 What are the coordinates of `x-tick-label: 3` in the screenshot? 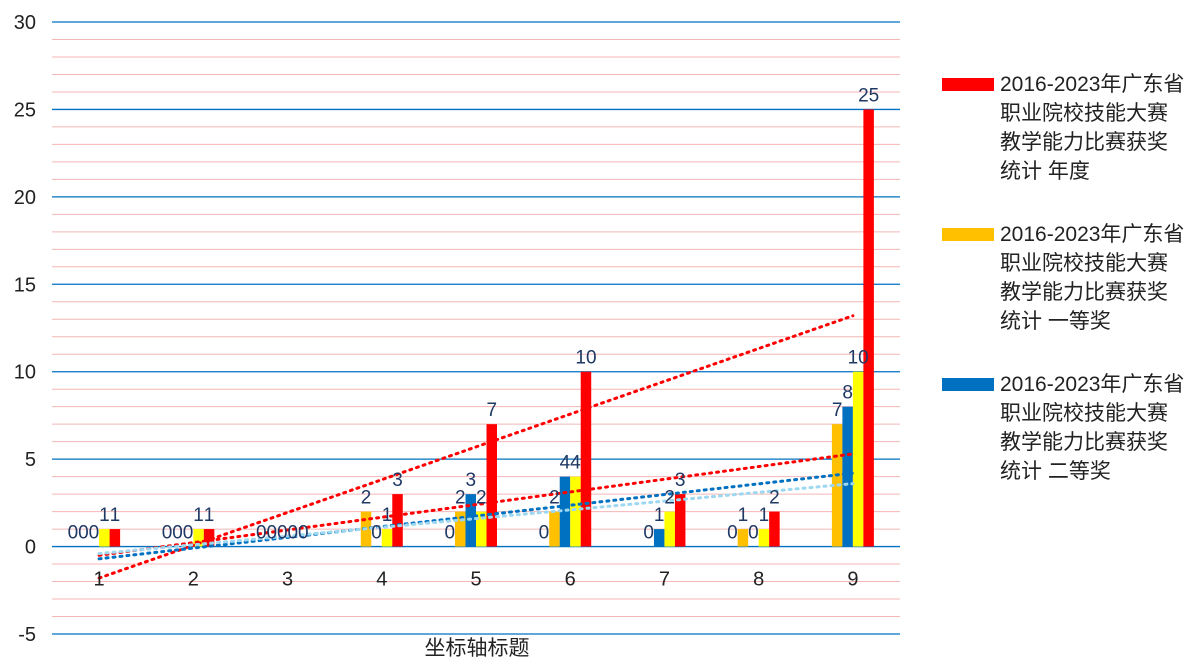 It's located at (287, 580).